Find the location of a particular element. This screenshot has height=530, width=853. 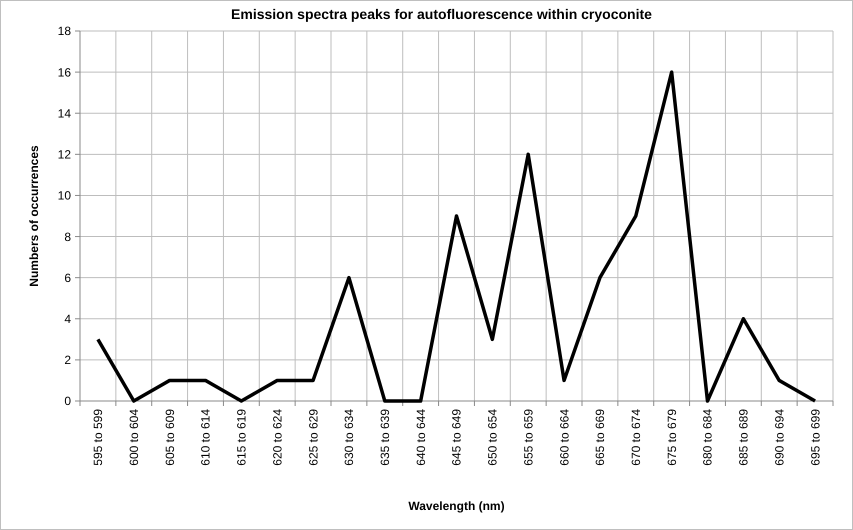

x-tick-label: 680 to 684 is located at coordinates (707, 437).